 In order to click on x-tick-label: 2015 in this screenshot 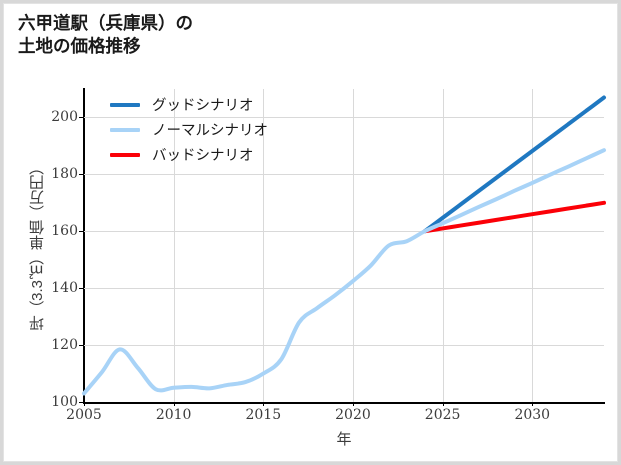, I will do `click(263, 415)`.